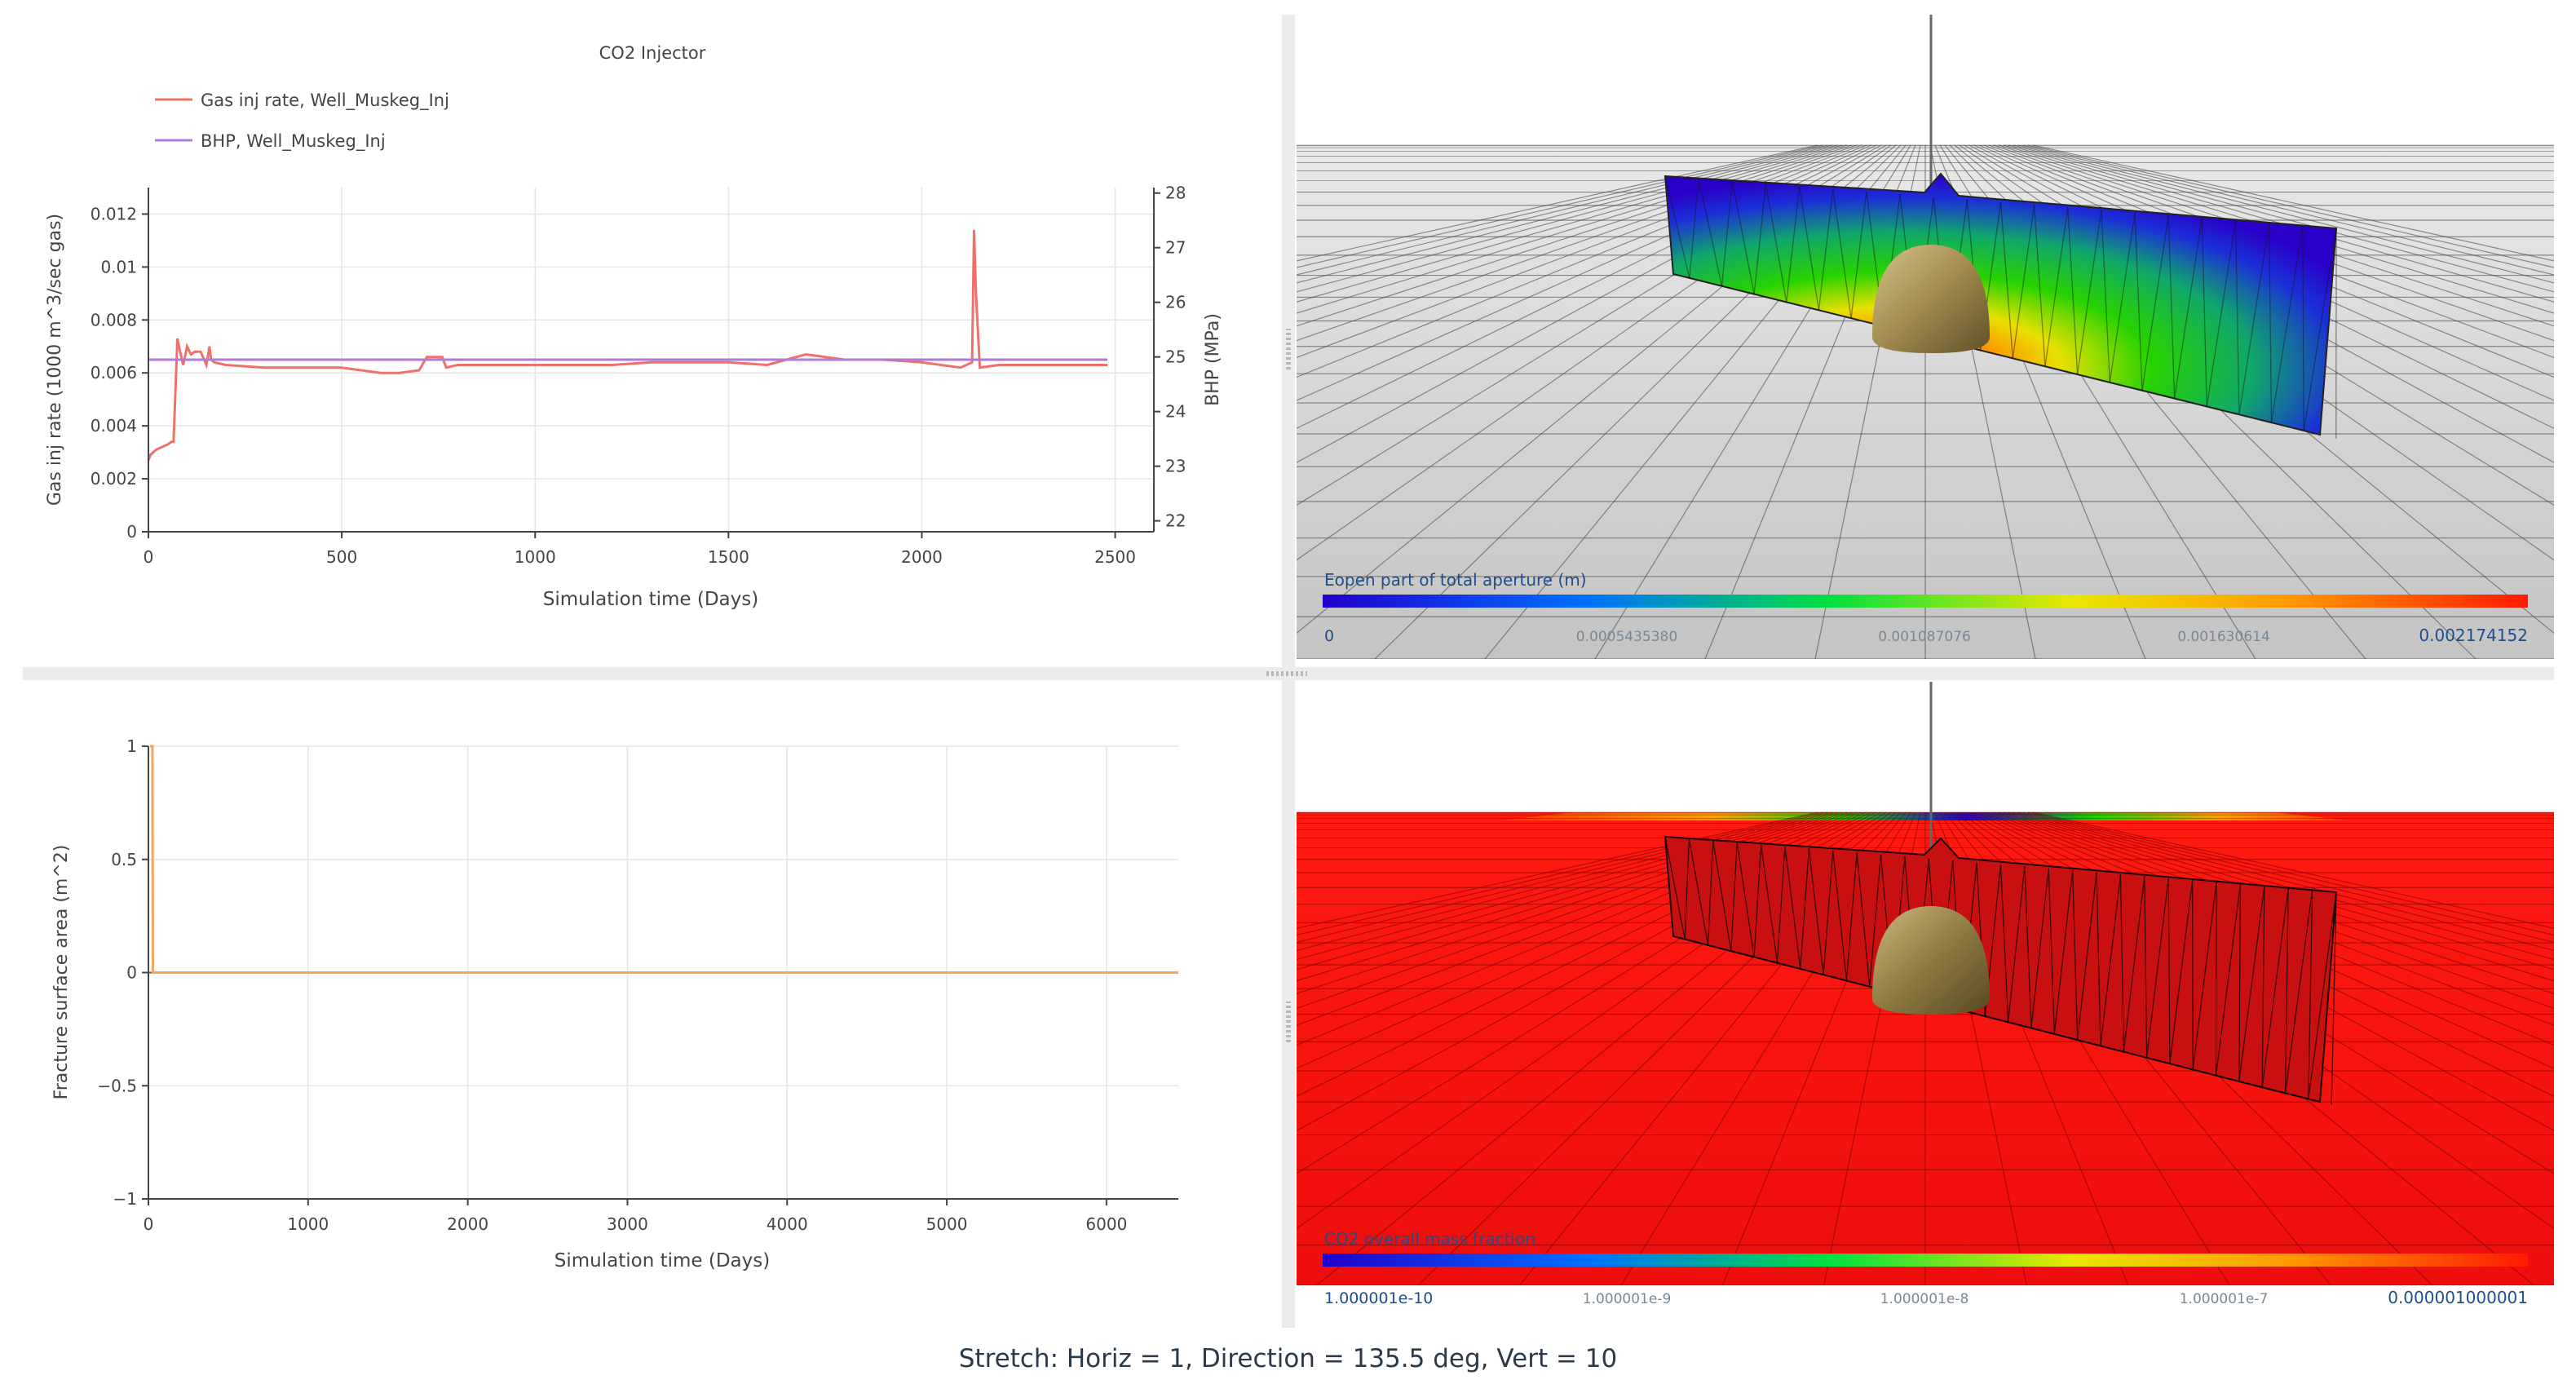 Image resolution: width=2576 pixels, height=1393 pixels. I want to click on series-line-gas-rate, so click(627, 345).